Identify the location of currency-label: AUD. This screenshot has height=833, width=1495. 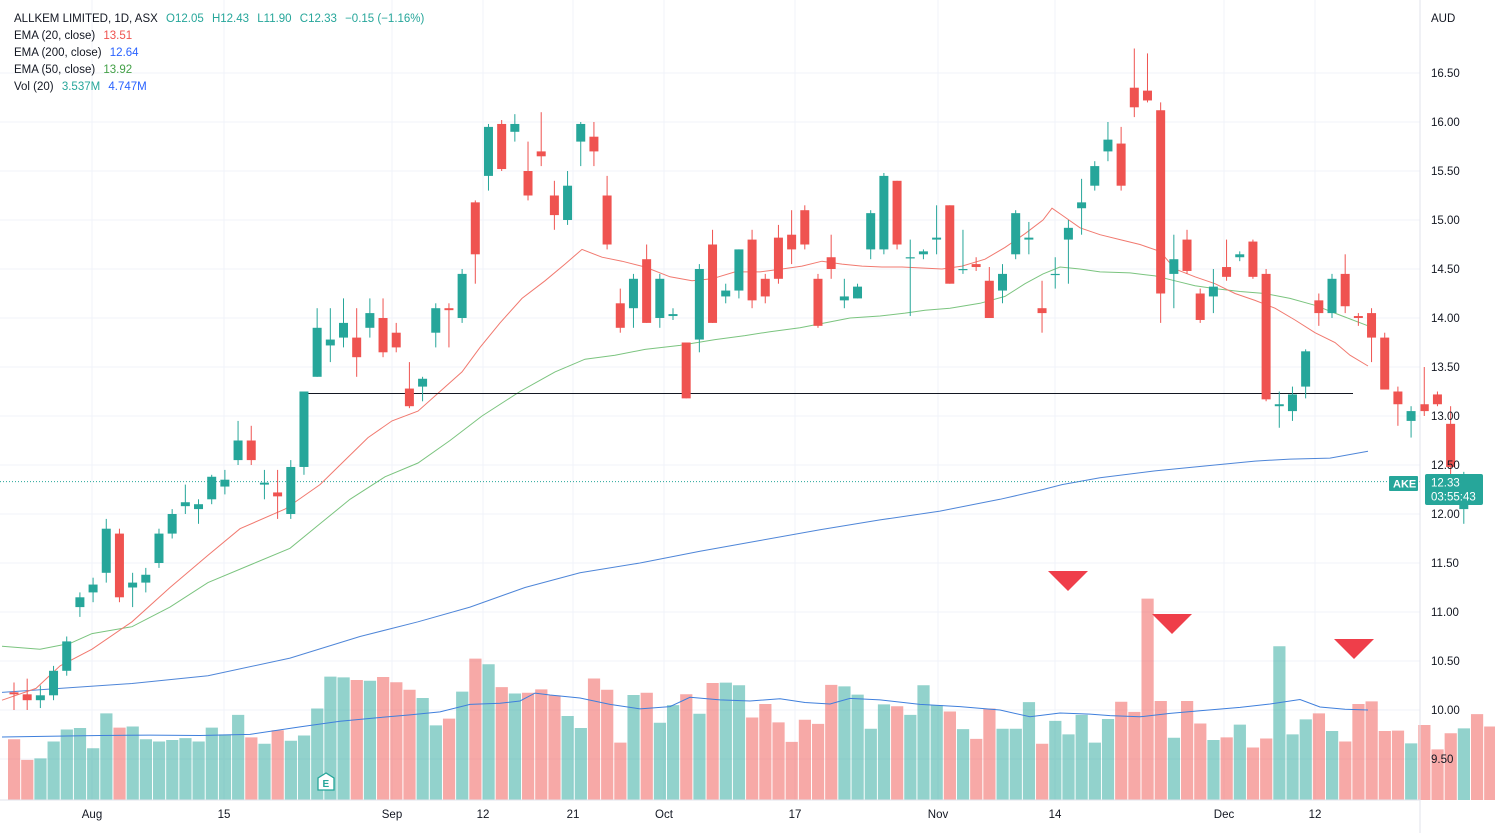
(1443, 19).